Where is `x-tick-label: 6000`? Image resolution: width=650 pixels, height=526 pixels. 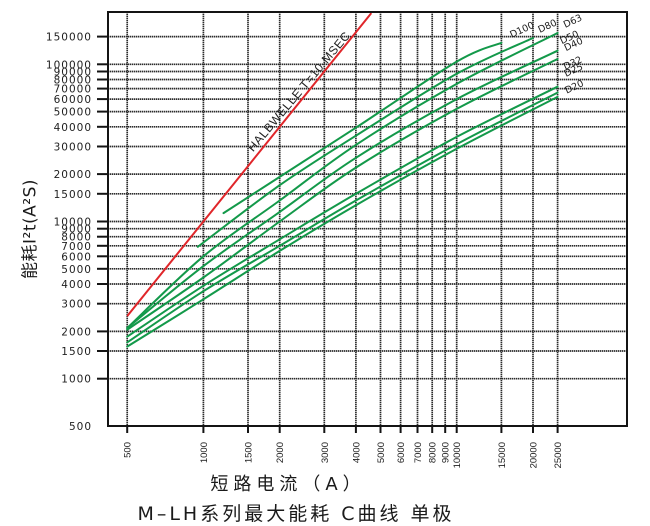 x-tick-label: 6000 is located at coordinates (401, 452).